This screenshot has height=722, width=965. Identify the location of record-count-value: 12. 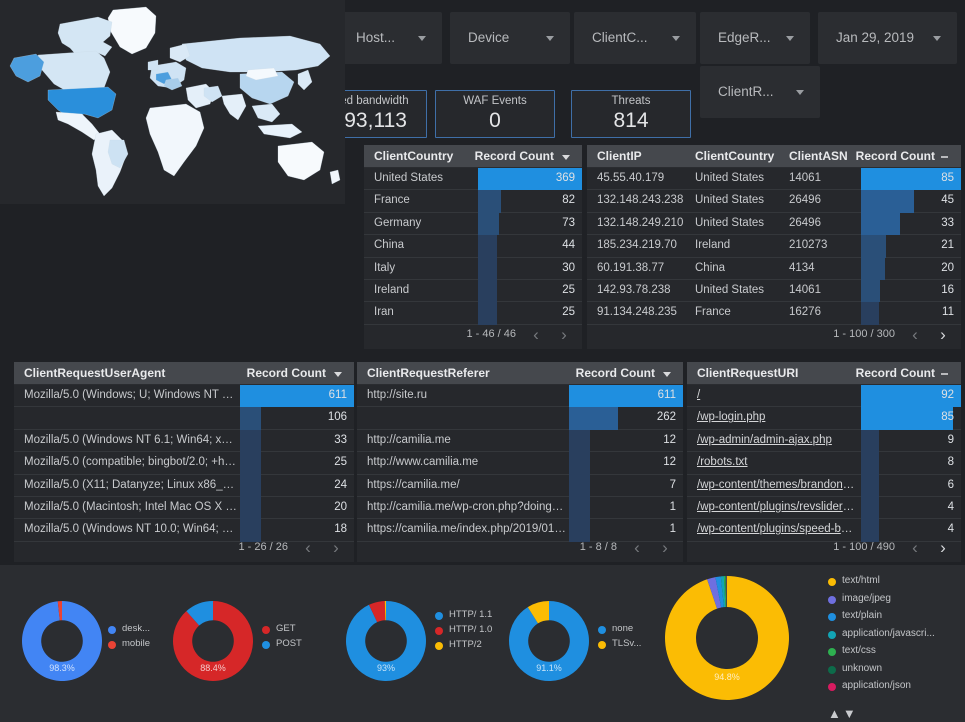
(669, 462).